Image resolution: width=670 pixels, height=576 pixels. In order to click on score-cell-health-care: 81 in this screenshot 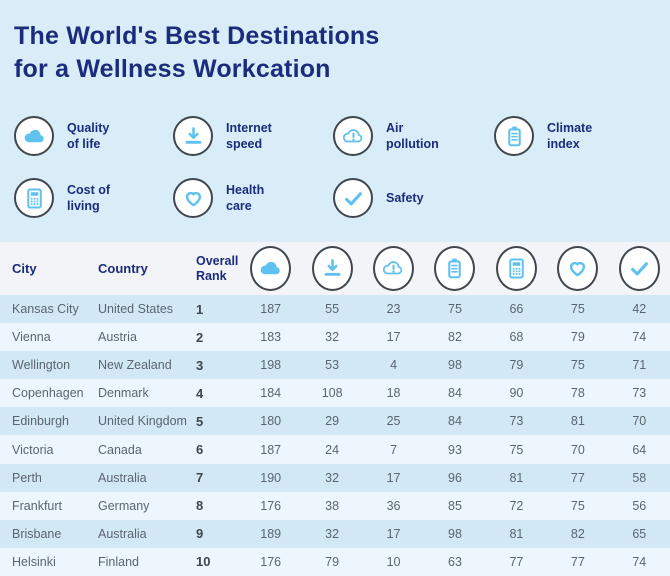, I will do `click(577, 421)`.